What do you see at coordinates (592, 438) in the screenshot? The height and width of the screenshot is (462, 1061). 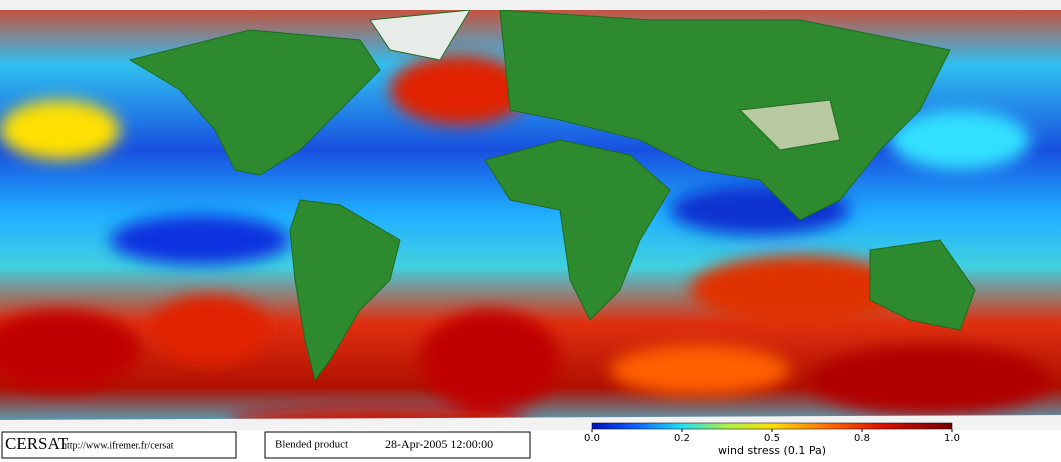 I see `colorbar-tick-label: 0.0` at bounding box center [592, 438].